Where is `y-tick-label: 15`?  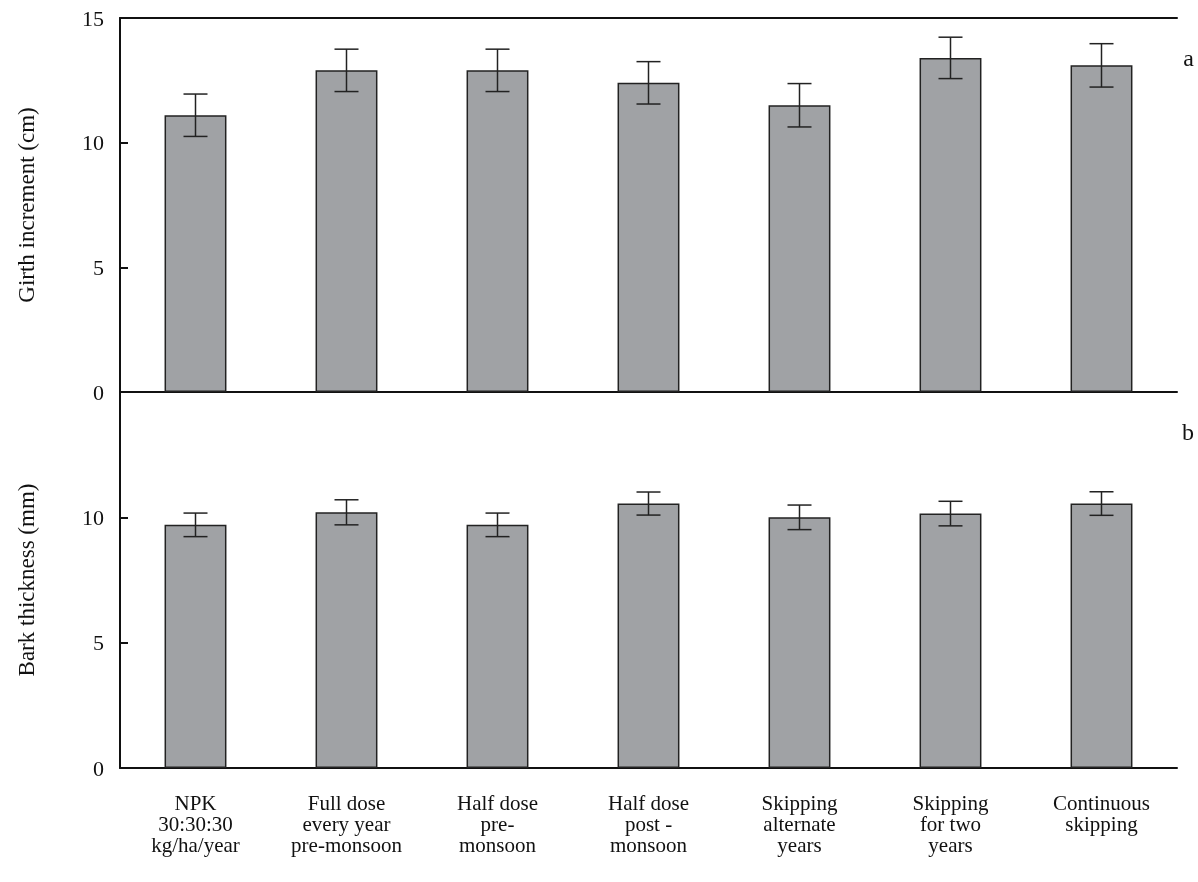
y-tick-label: 15 is located at coordinates (93, 18).